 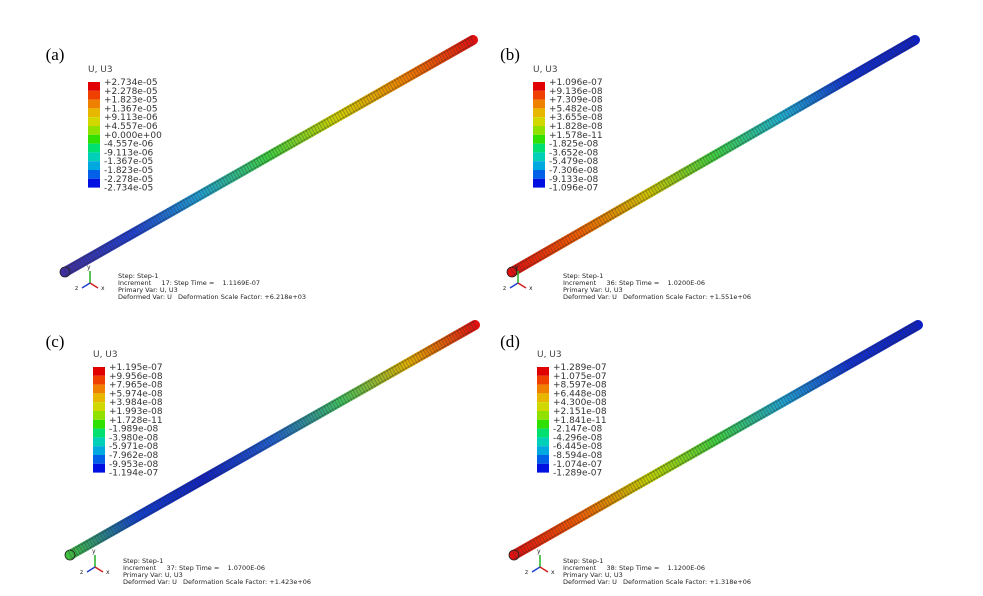 What do you see at coordinates (131, 109) in the screenshot?
I see `legend-value: +1.367e-05` at bounding box center [131, 109].